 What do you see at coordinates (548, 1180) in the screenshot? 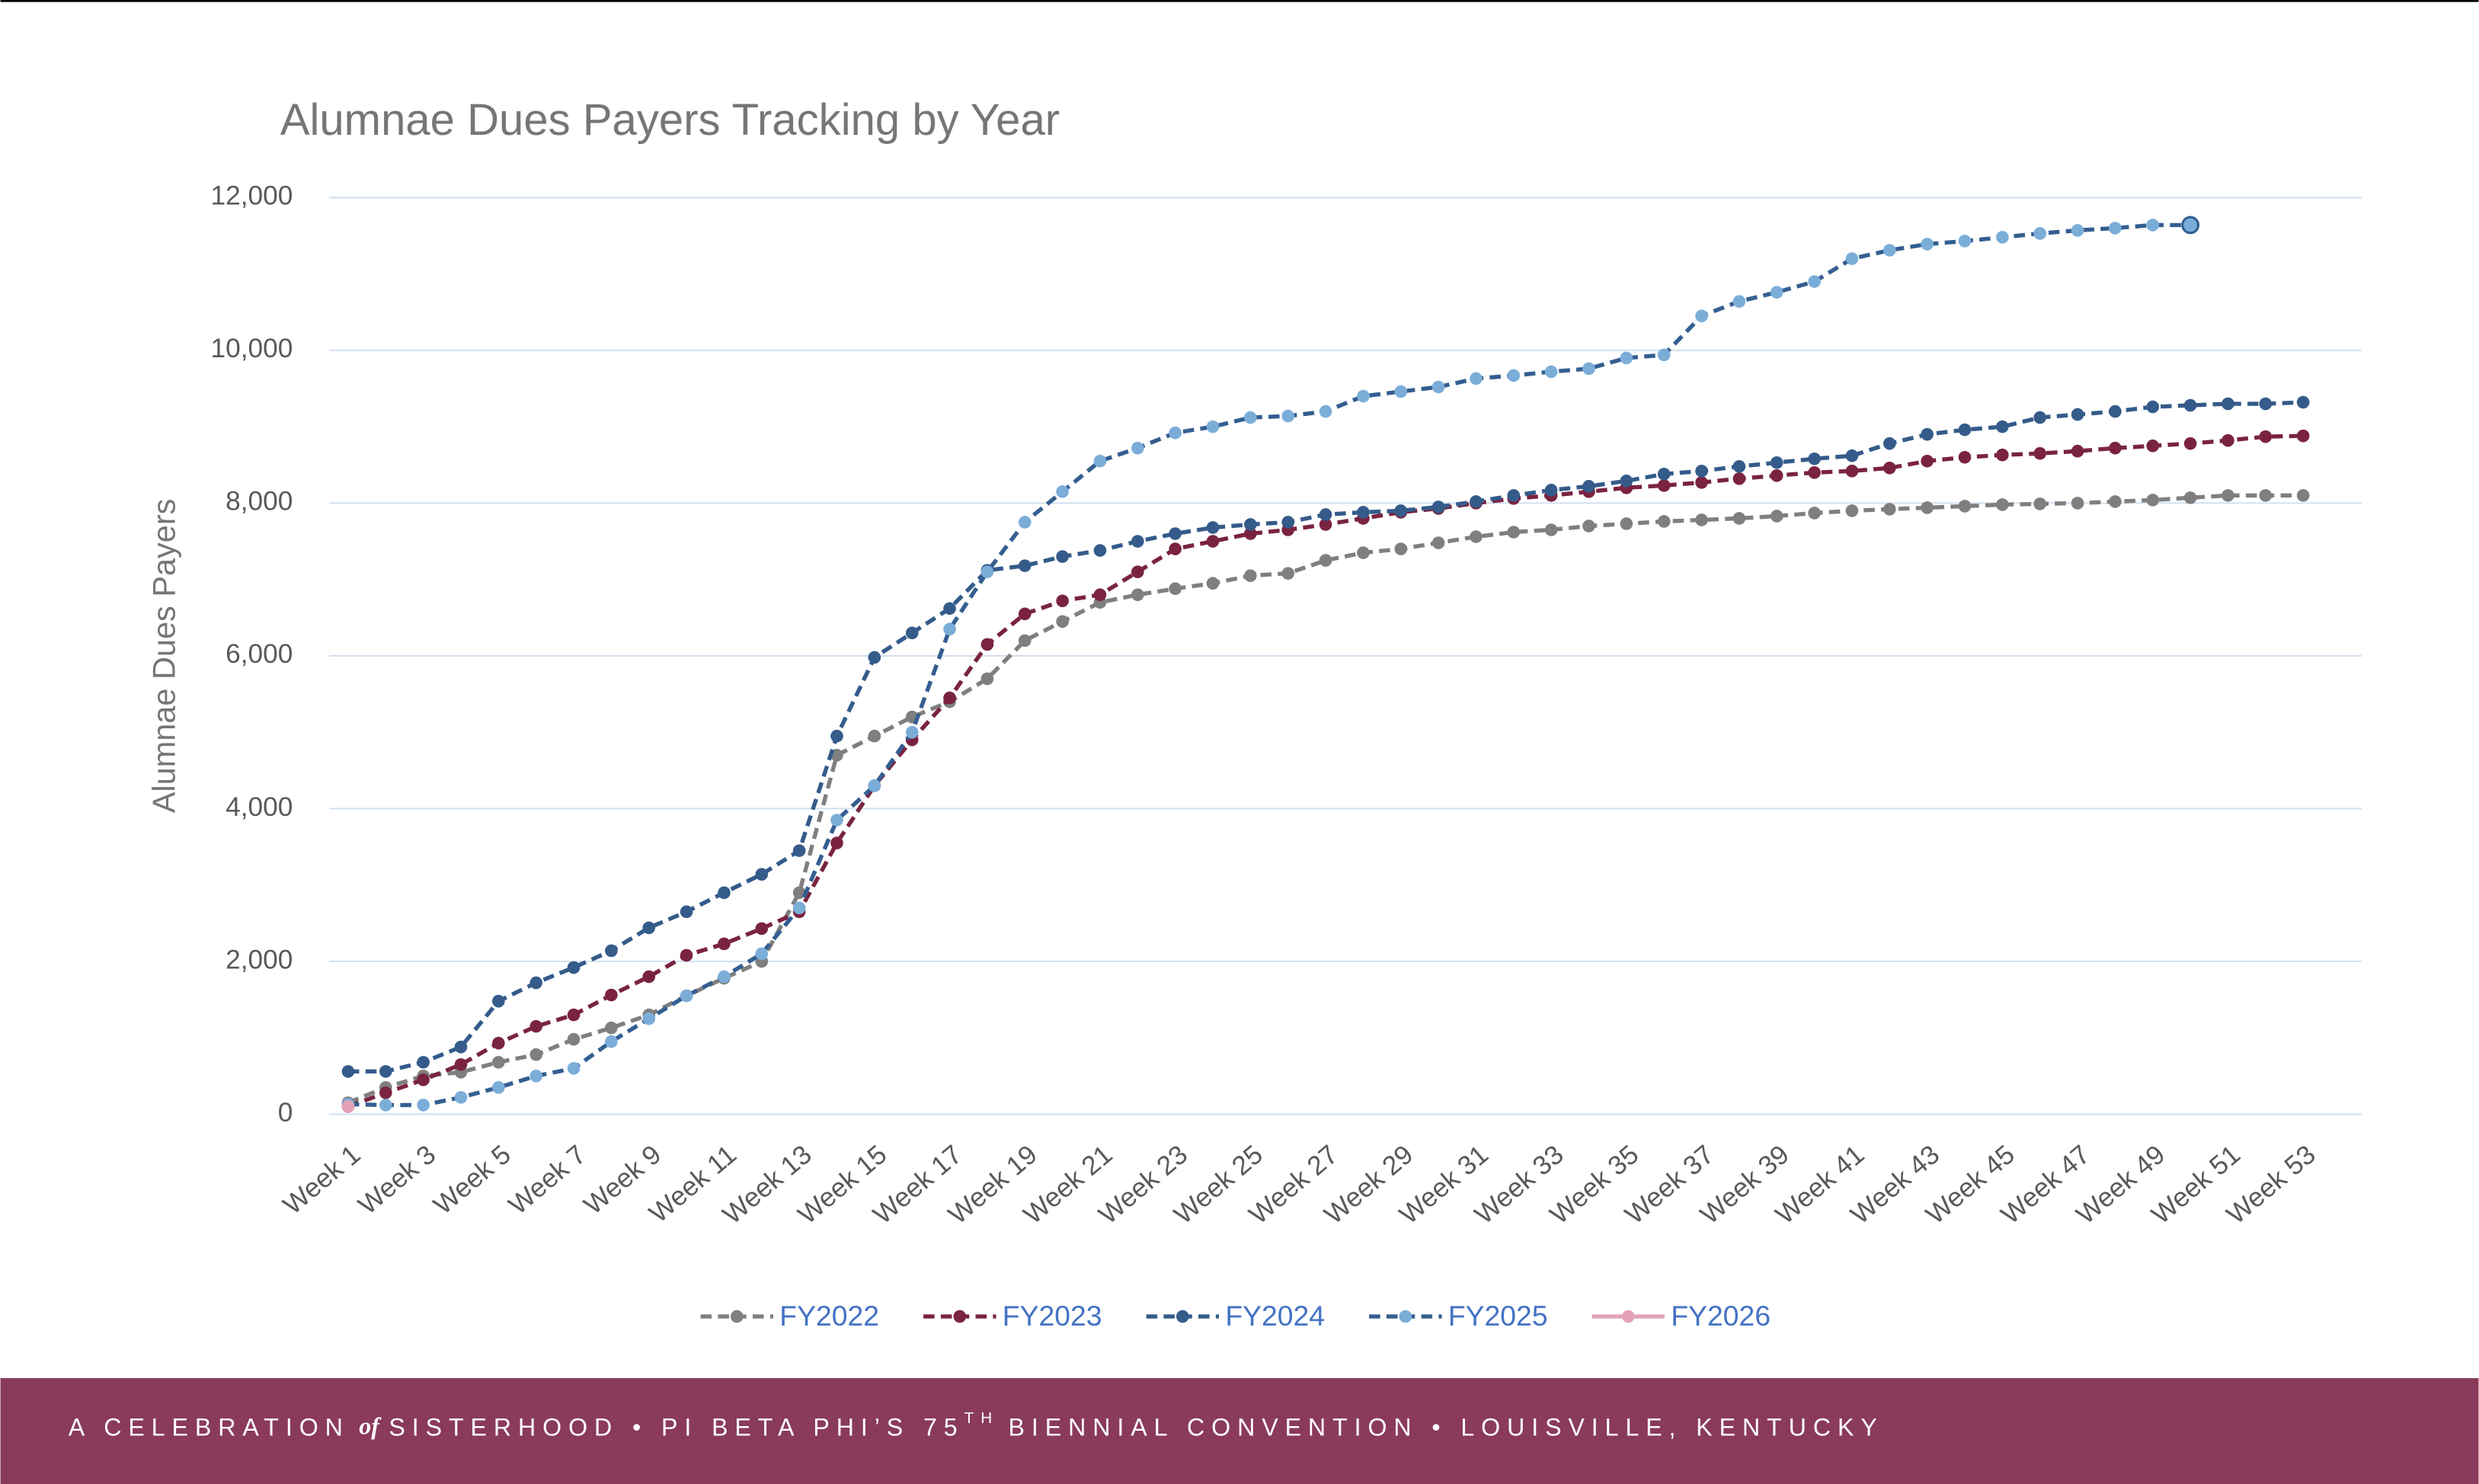
I see `x-tick-label: Week 7` at bounding box center [548, 1180].